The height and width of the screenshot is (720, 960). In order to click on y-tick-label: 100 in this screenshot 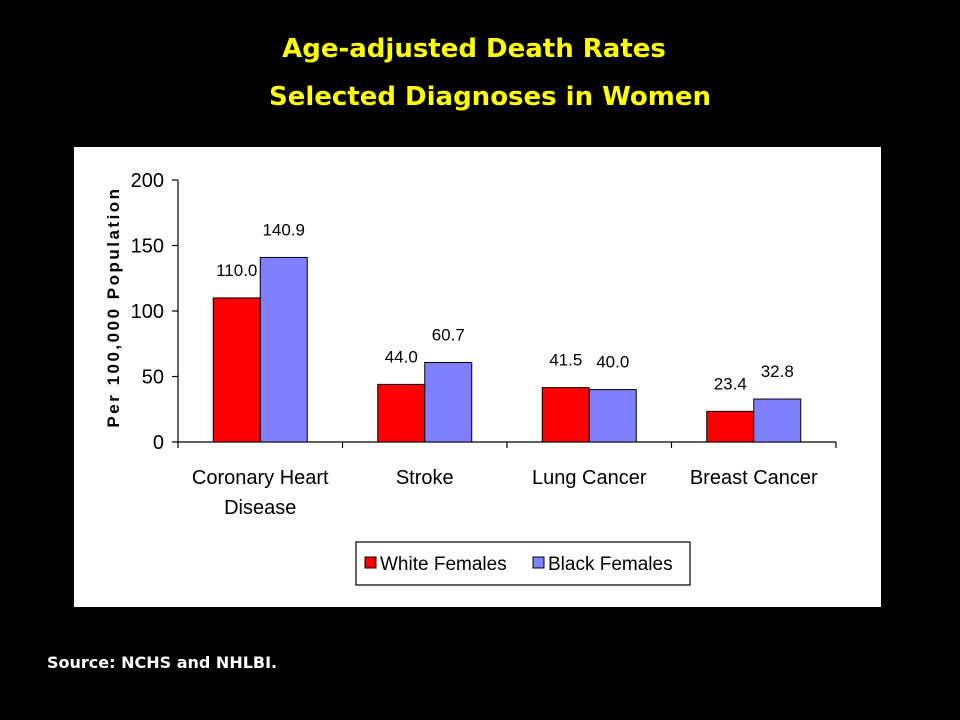, I will do `click(147, 312)`.